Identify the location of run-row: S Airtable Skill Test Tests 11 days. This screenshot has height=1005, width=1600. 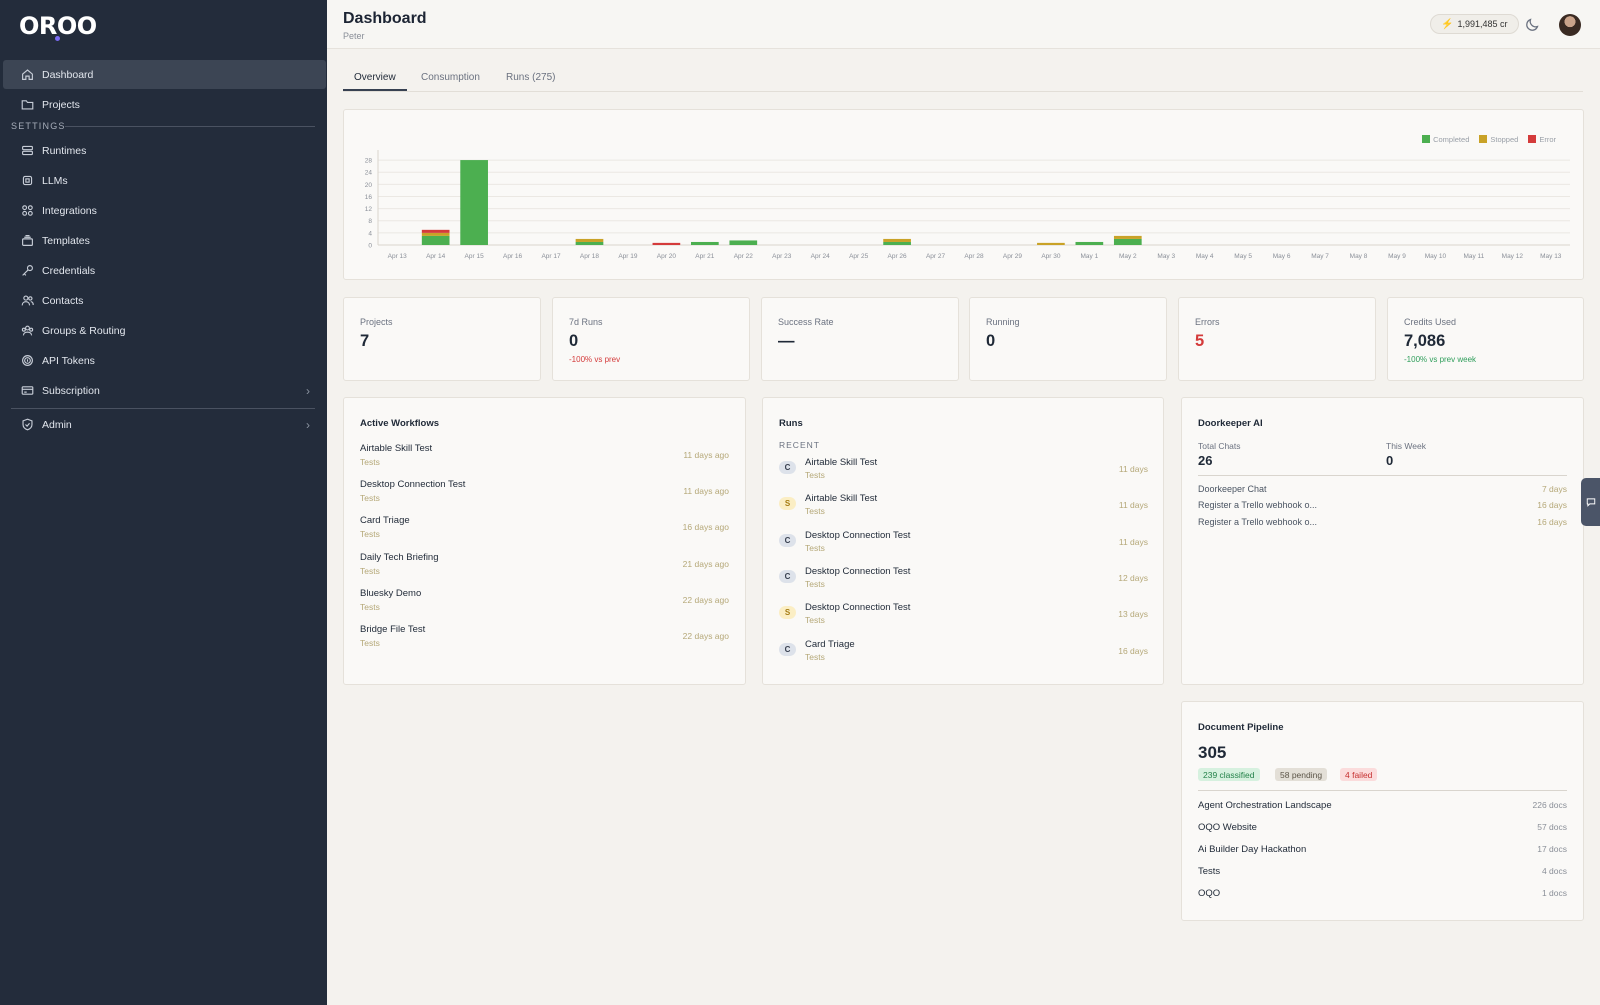
(963, 508).